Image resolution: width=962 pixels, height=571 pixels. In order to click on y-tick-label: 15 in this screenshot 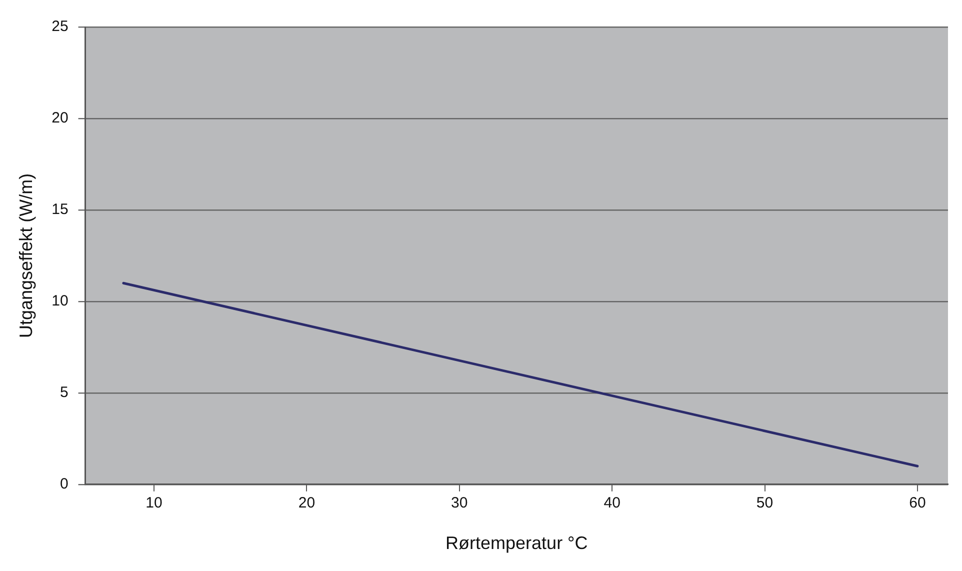, I will do `click(60, 209)`.